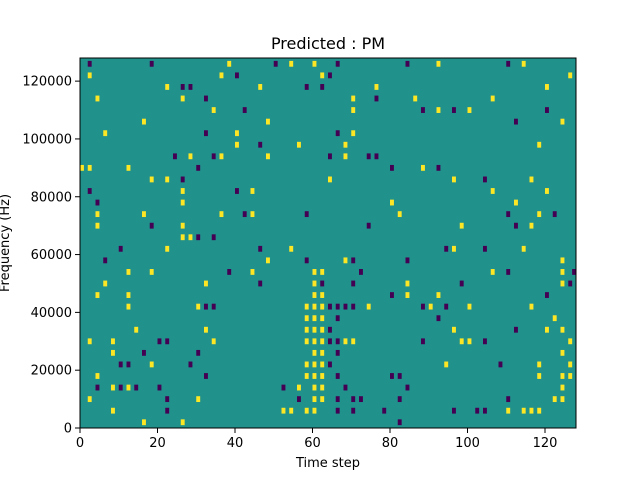  Describe the element at coordinates (316, 439) in the screenshot. I see `x-axis: 0 20 40 60 80 100 120` at that location.